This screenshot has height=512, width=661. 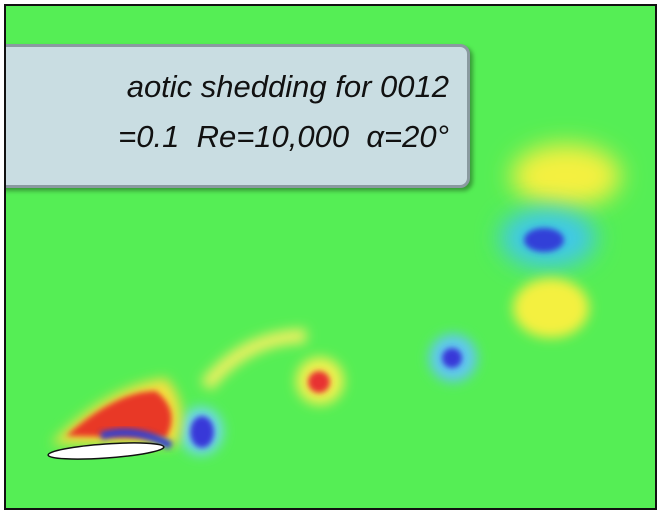 What do you see at coordinates (283, 136) in the screenshot?
I see `caption-line: =0.1 Re=10,000 α=20°` at bounding box center [283, 136].